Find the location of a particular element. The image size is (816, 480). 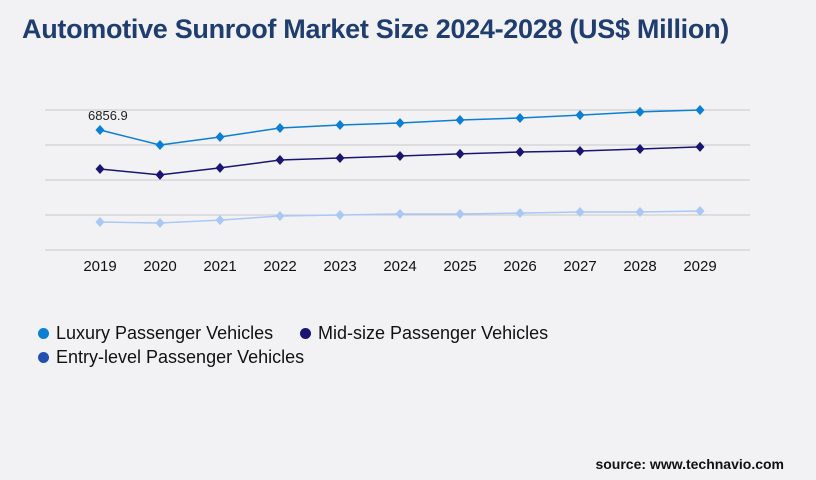

legend-item-mid-size: Mid-size Passenger Vehicles is located at coordinates (424, 333).